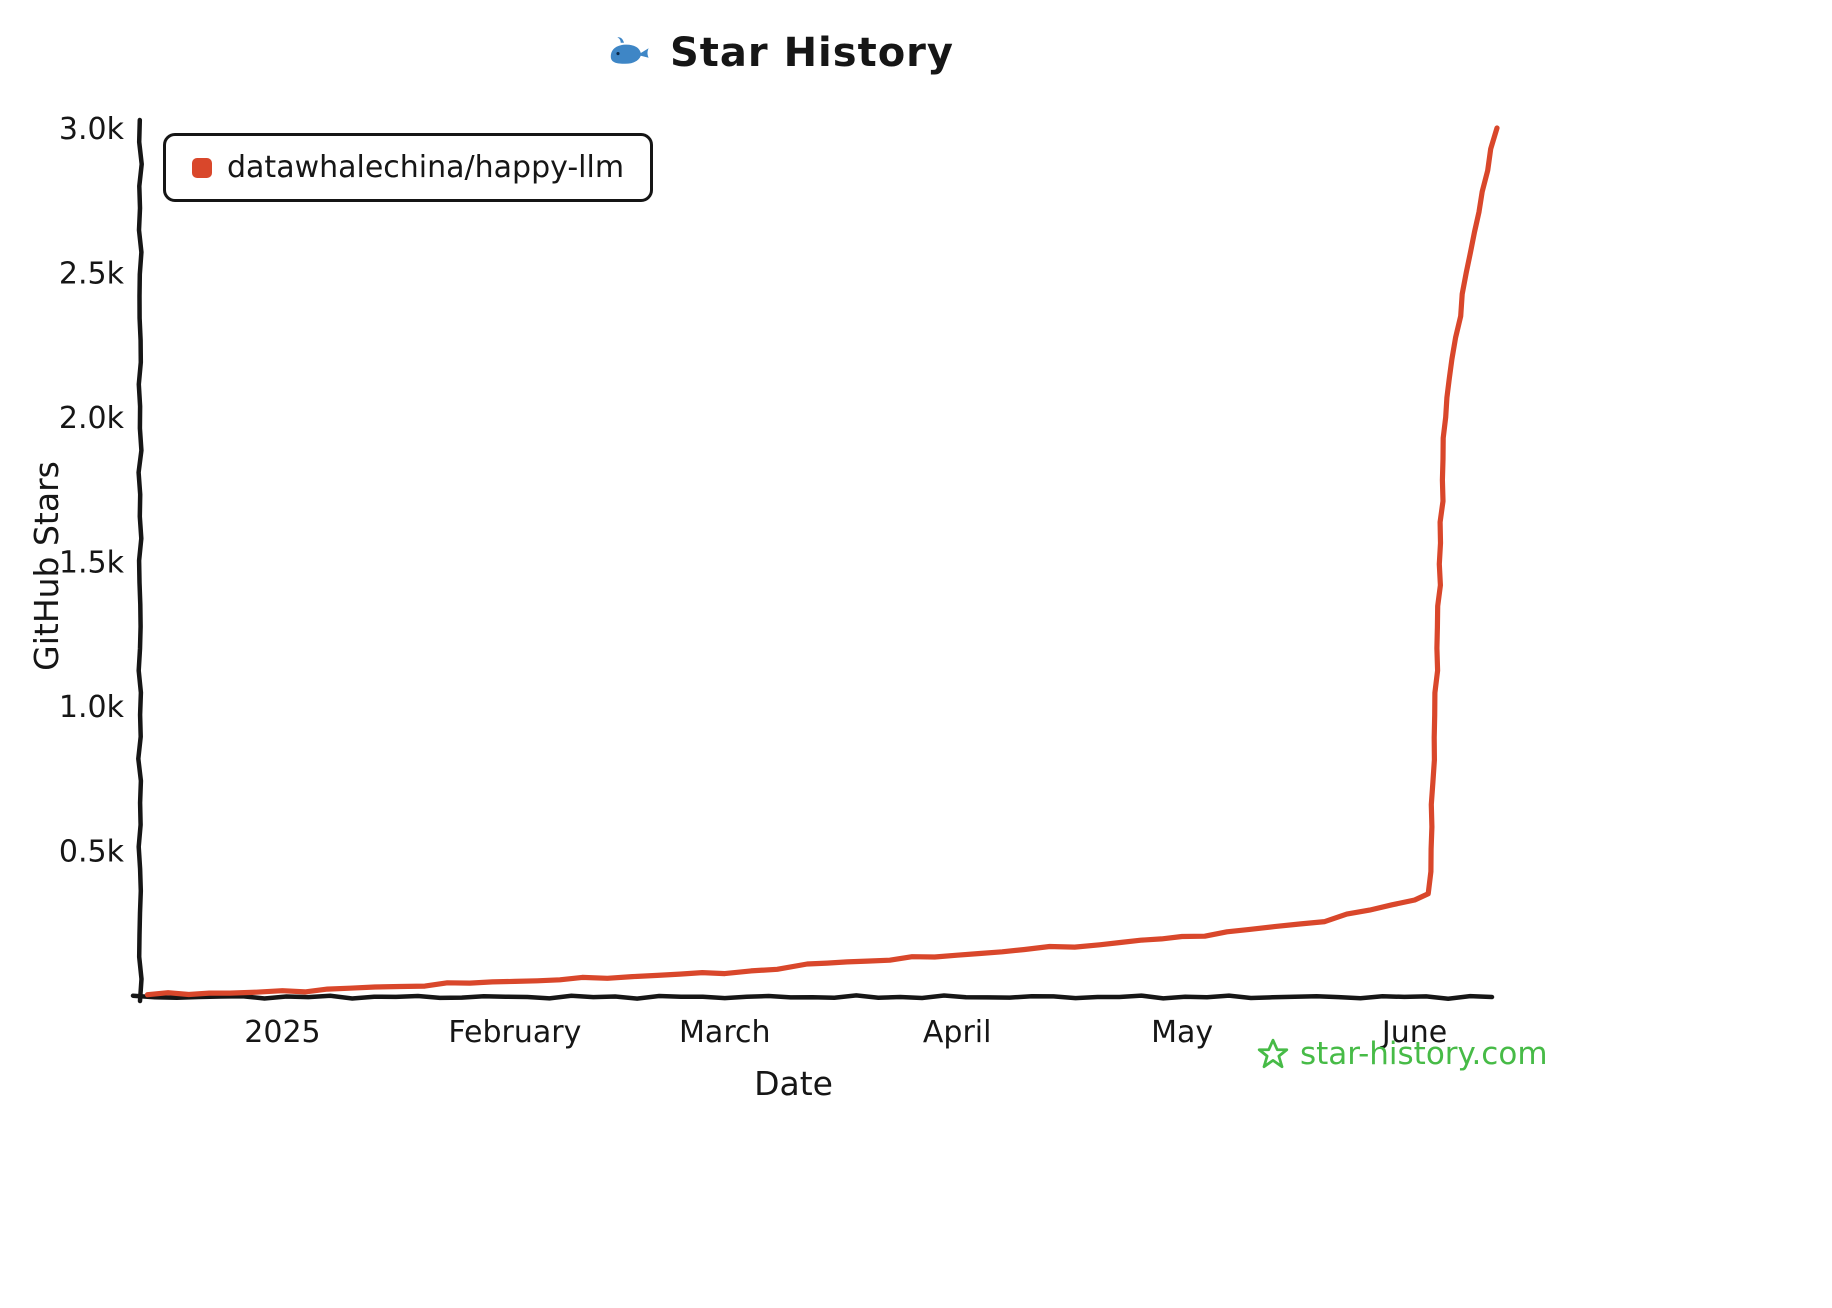  What do you see at coordinates (957, 1032) in the screenshot?
I see `x-tick-label: April` at bounding box center [957, 1032].